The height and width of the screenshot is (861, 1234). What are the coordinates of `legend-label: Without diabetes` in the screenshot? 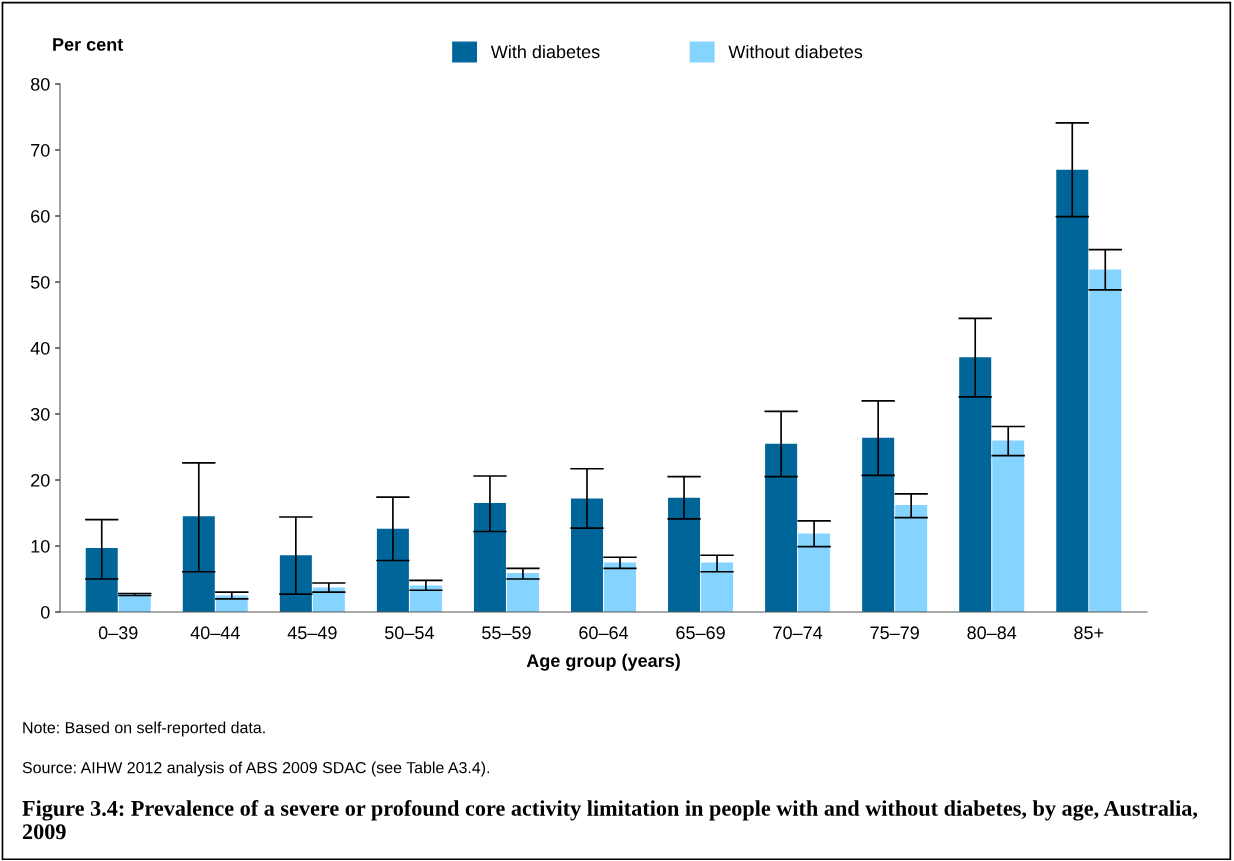 It's located at (795, 51).